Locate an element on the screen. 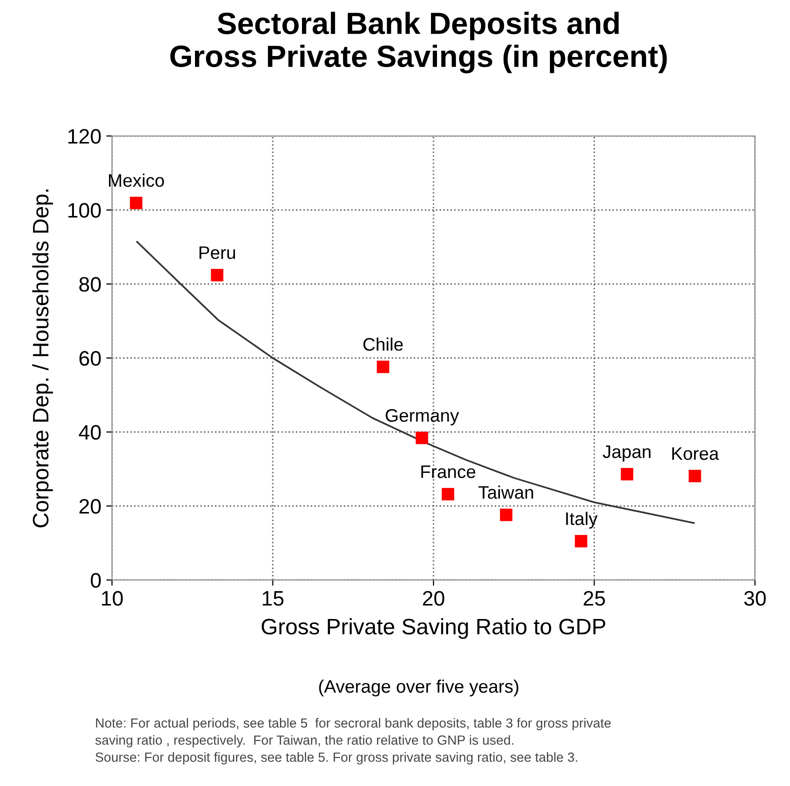  annotation: Japan is located at coordinates (626, 454).